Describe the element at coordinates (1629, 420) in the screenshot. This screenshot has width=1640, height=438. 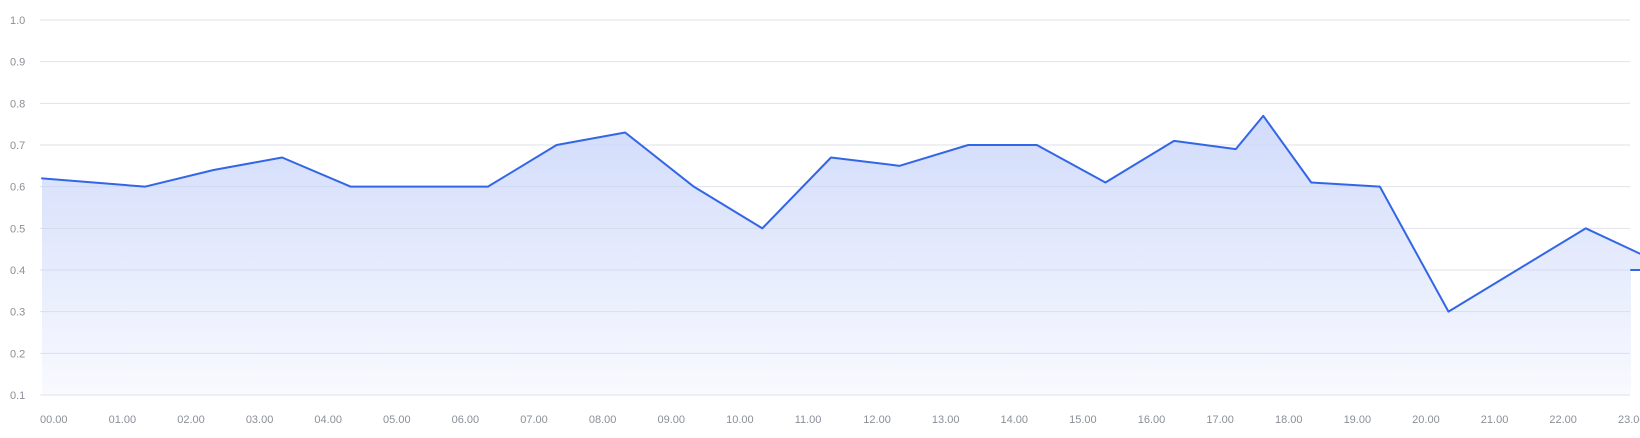
I see `x-tick-label: 23.00` at that location.